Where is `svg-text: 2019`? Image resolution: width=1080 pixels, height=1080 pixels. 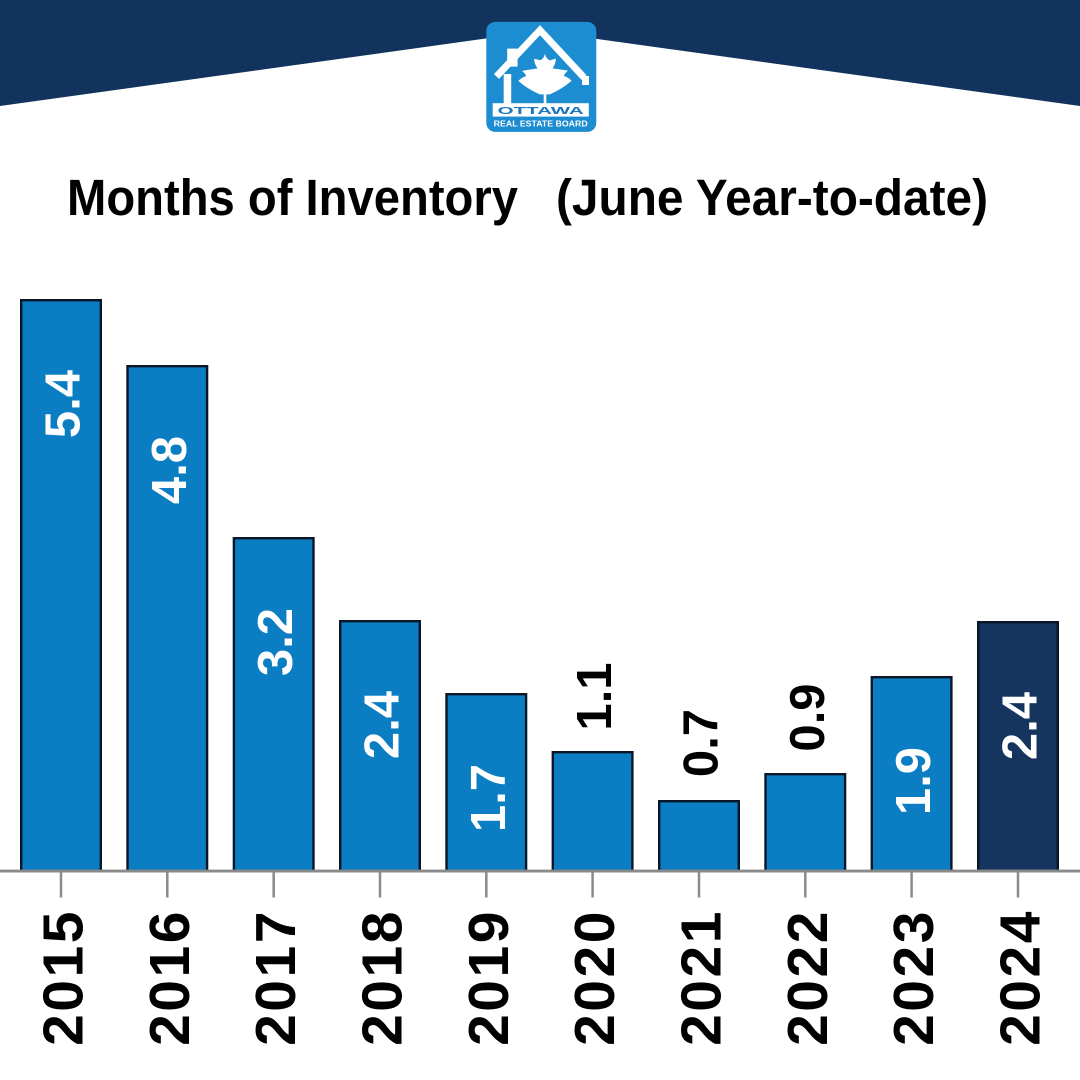 svg-text: 2019 is located at coordinates (489, 977).